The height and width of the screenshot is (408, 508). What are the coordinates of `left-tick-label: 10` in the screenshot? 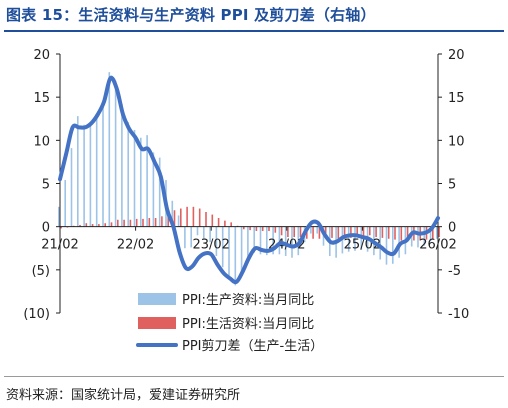 It's located at (41, 141).